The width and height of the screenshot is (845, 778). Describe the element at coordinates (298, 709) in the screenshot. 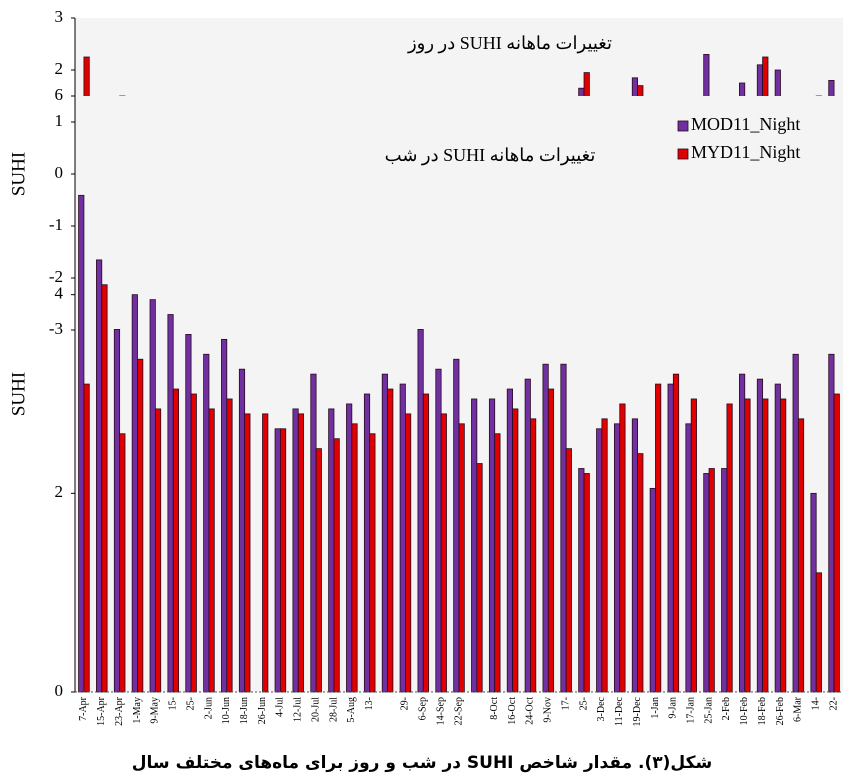

I see `x-tick-label: 12-Jul` at that location.